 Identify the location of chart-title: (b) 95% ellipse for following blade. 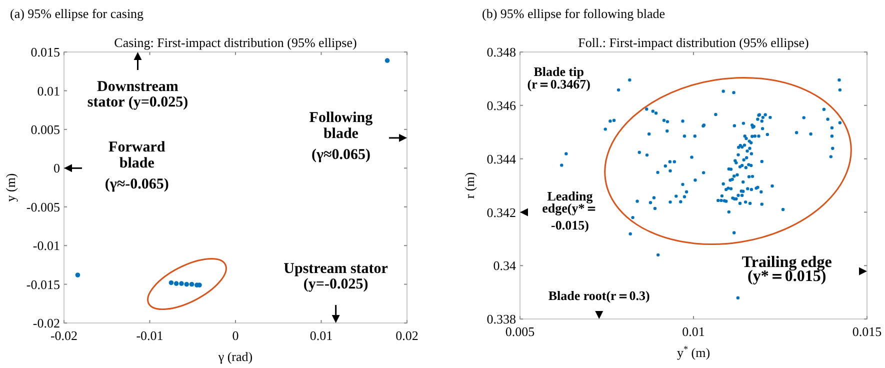
(574, 13).